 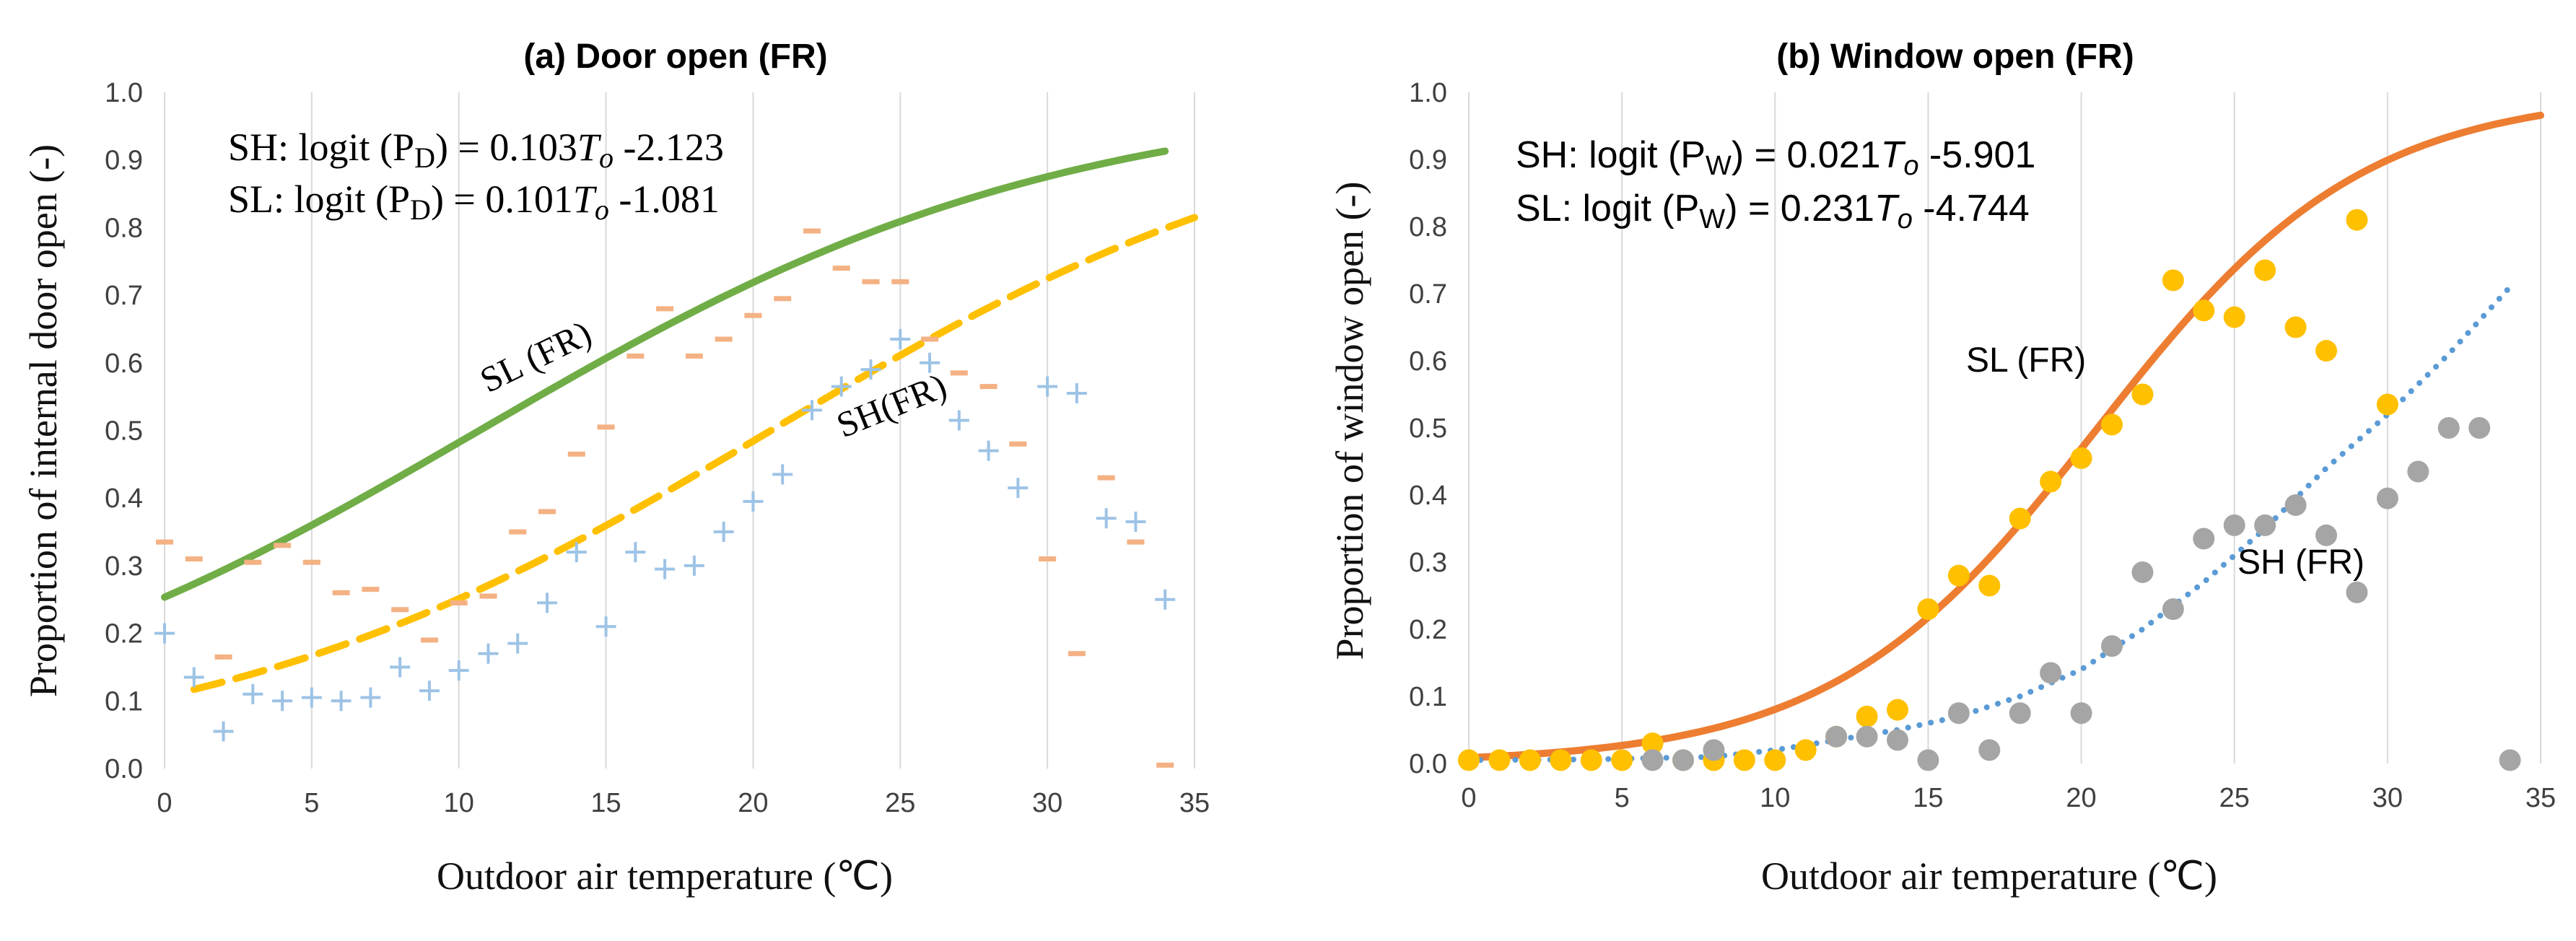 What do you see at coordinates (2234, 798) in the screenshot?
I see `window-x-tick-label-5: 25` at bounding box center [2234, 798].